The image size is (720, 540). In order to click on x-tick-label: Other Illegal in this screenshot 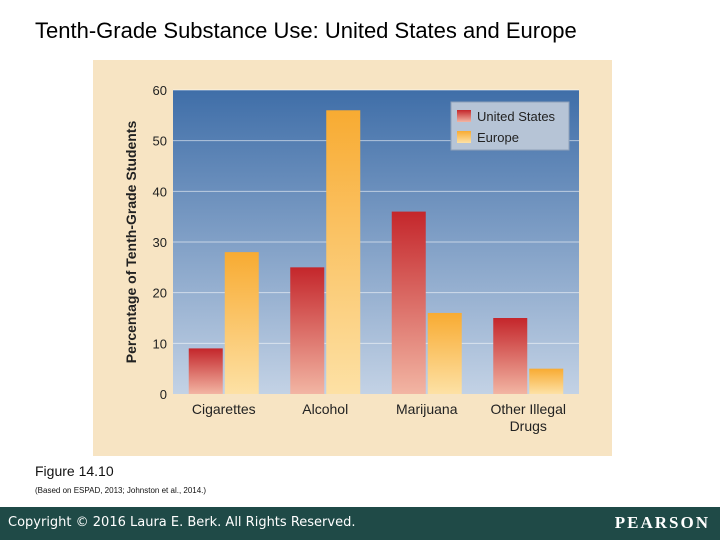, I will do `click(528, 409)`.